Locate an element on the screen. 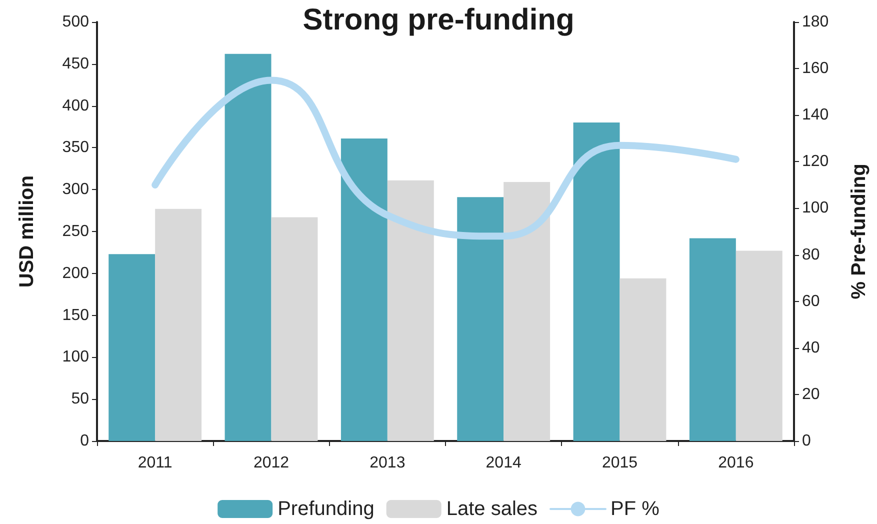  legend-label: PF % is located at coordinates (635, 509).